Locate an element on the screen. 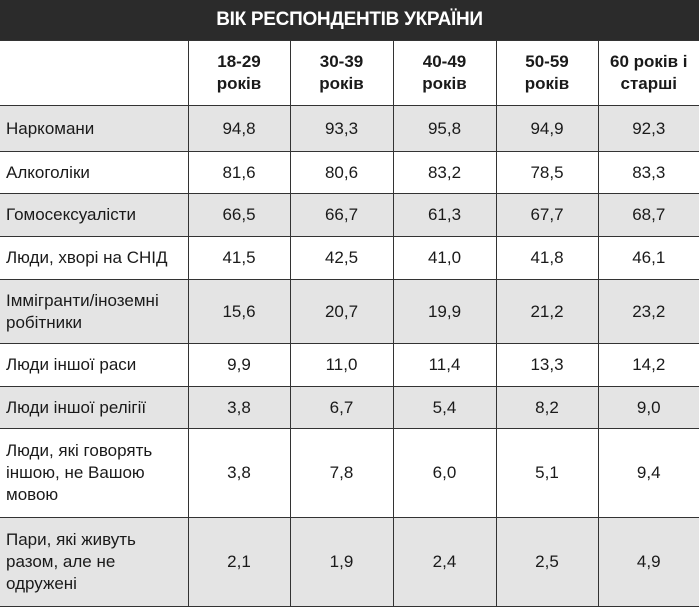 Image resolution: width=699 pixels, height=607 pixels. cell: 67,7 is located at coordinates (547, 215).